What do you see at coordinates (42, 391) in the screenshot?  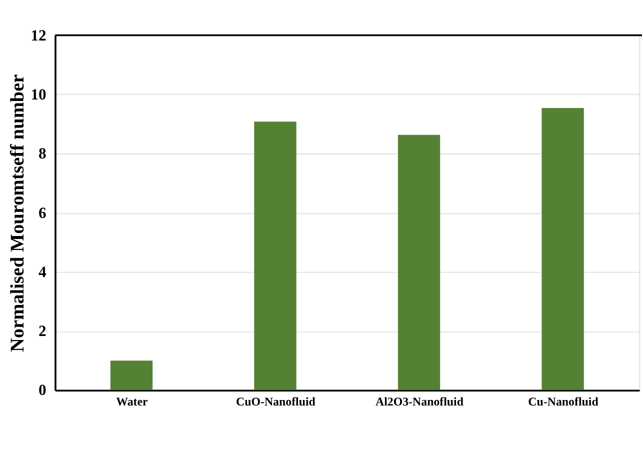 I see `y-tick-label: 0` at bounding box center [42, 391].